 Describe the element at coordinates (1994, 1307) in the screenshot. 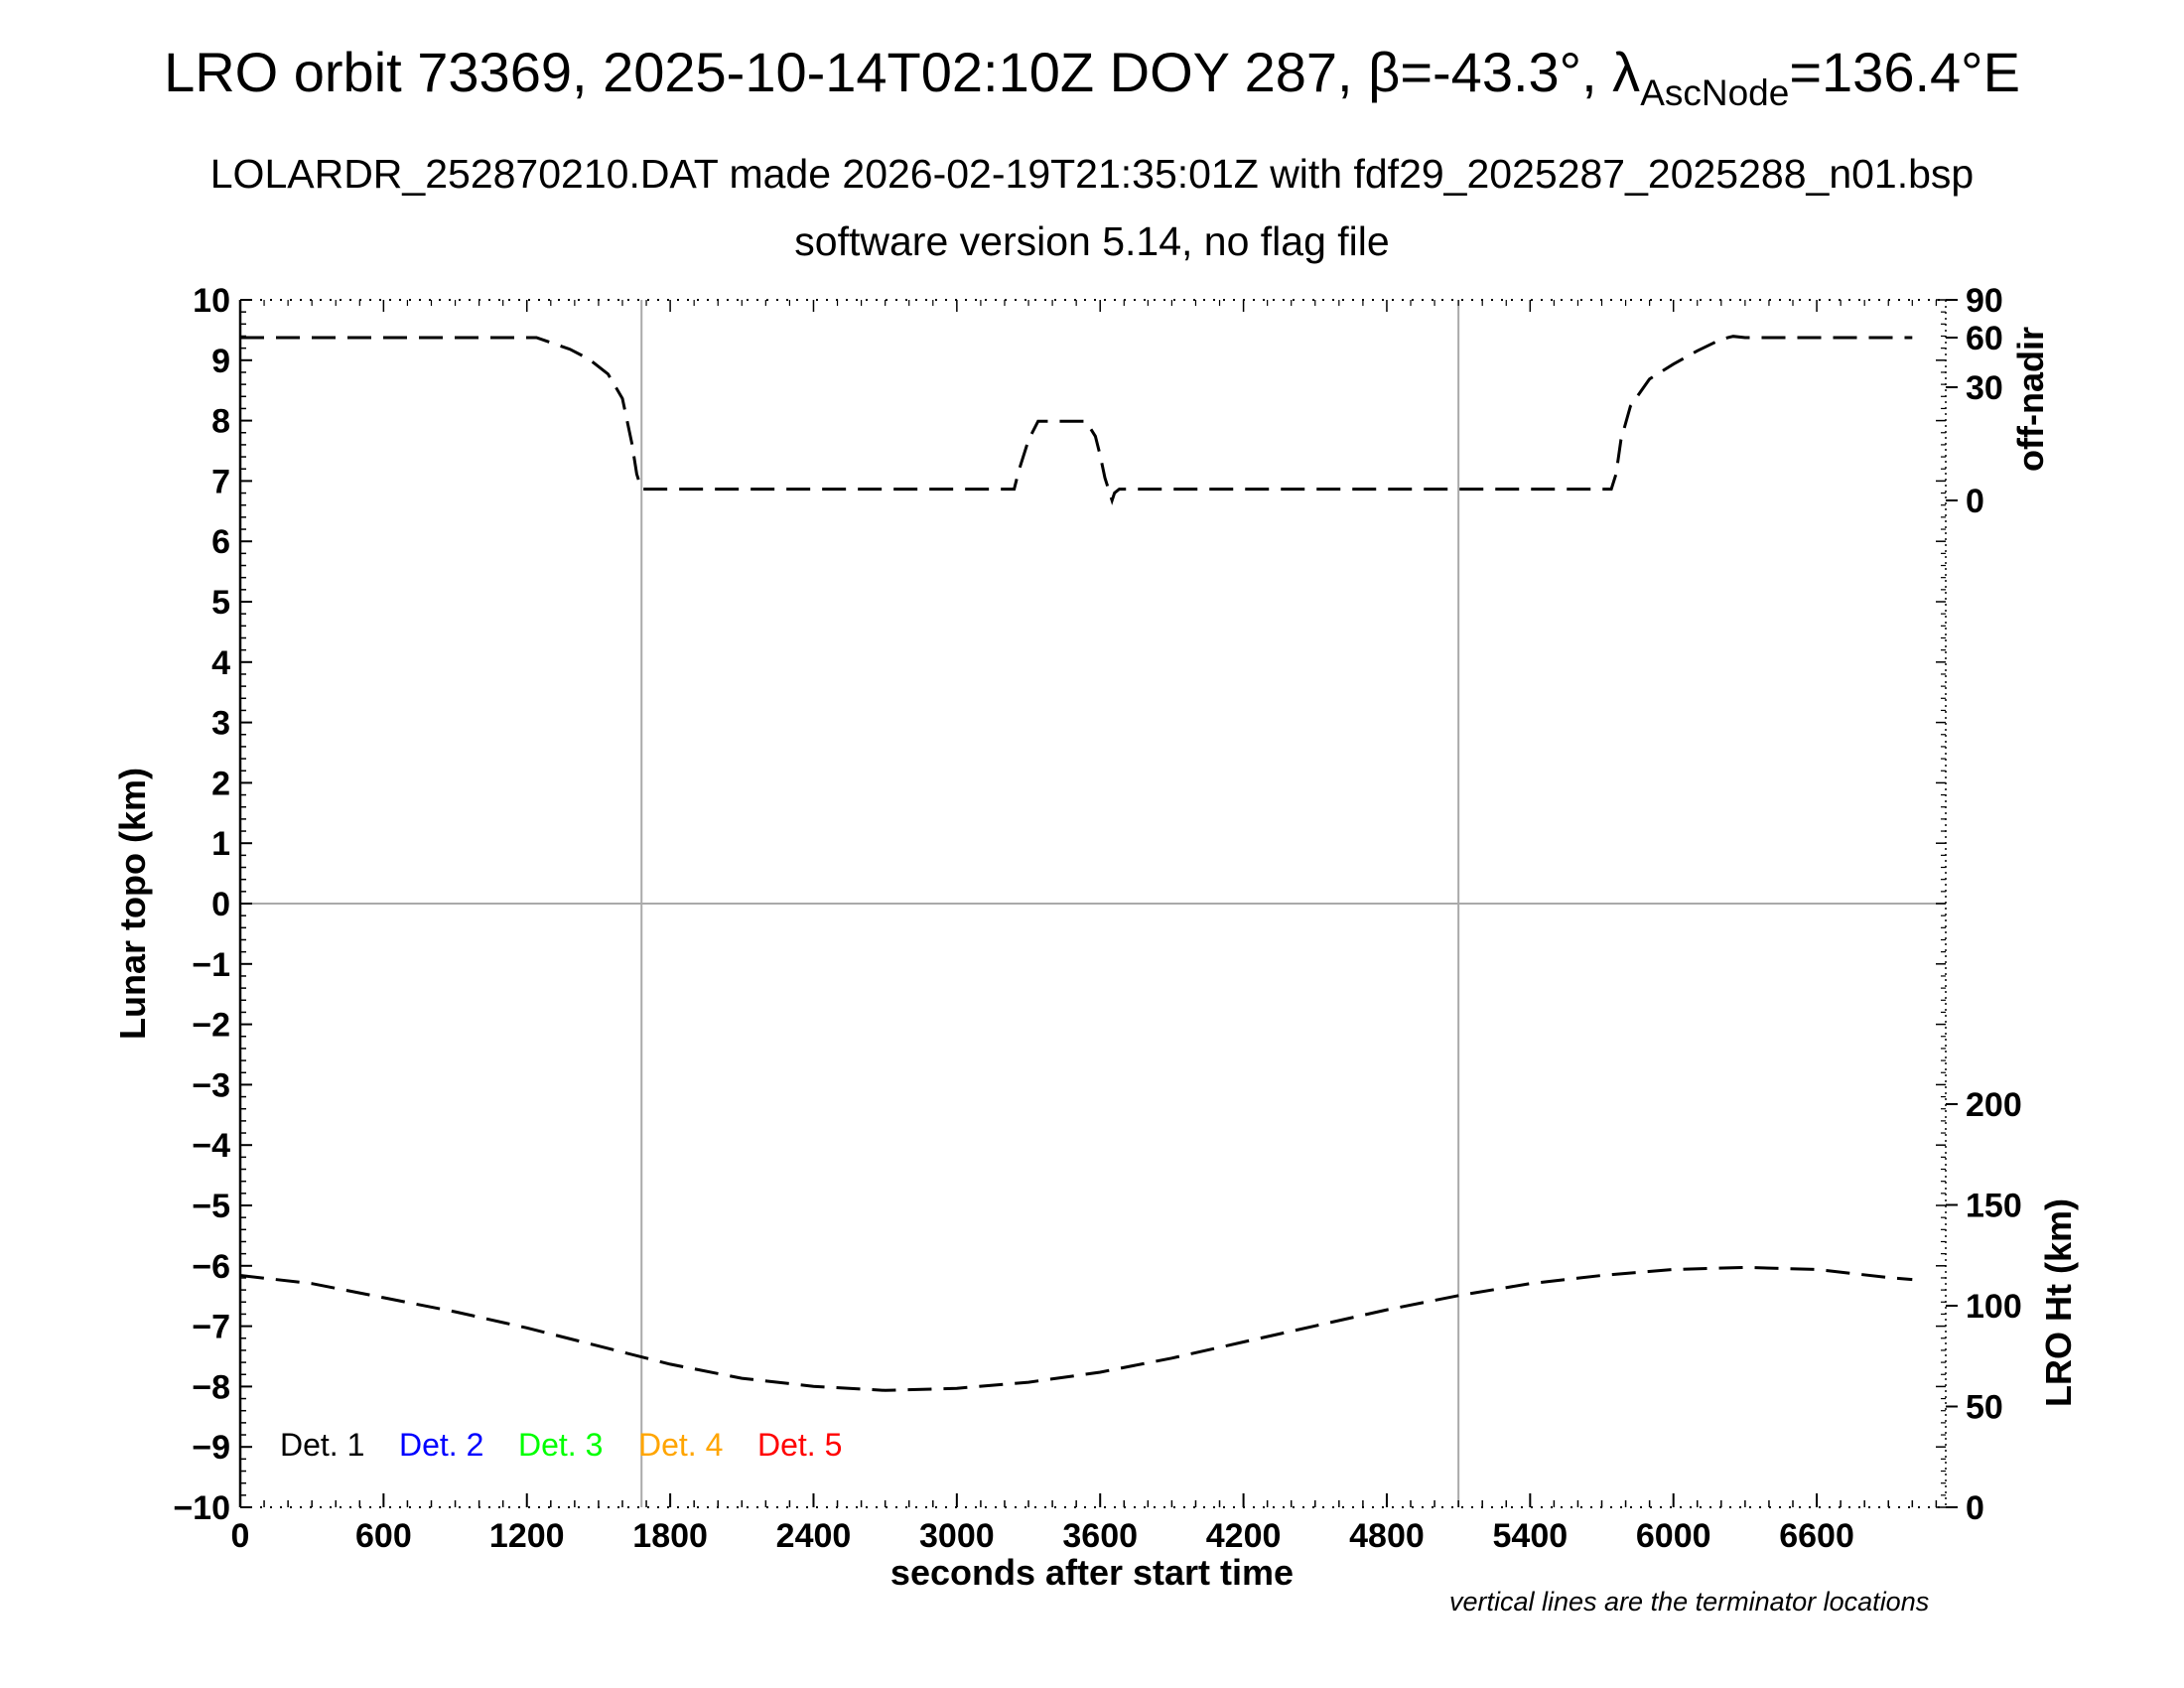

I see `height-tick-label: 100` at that location.